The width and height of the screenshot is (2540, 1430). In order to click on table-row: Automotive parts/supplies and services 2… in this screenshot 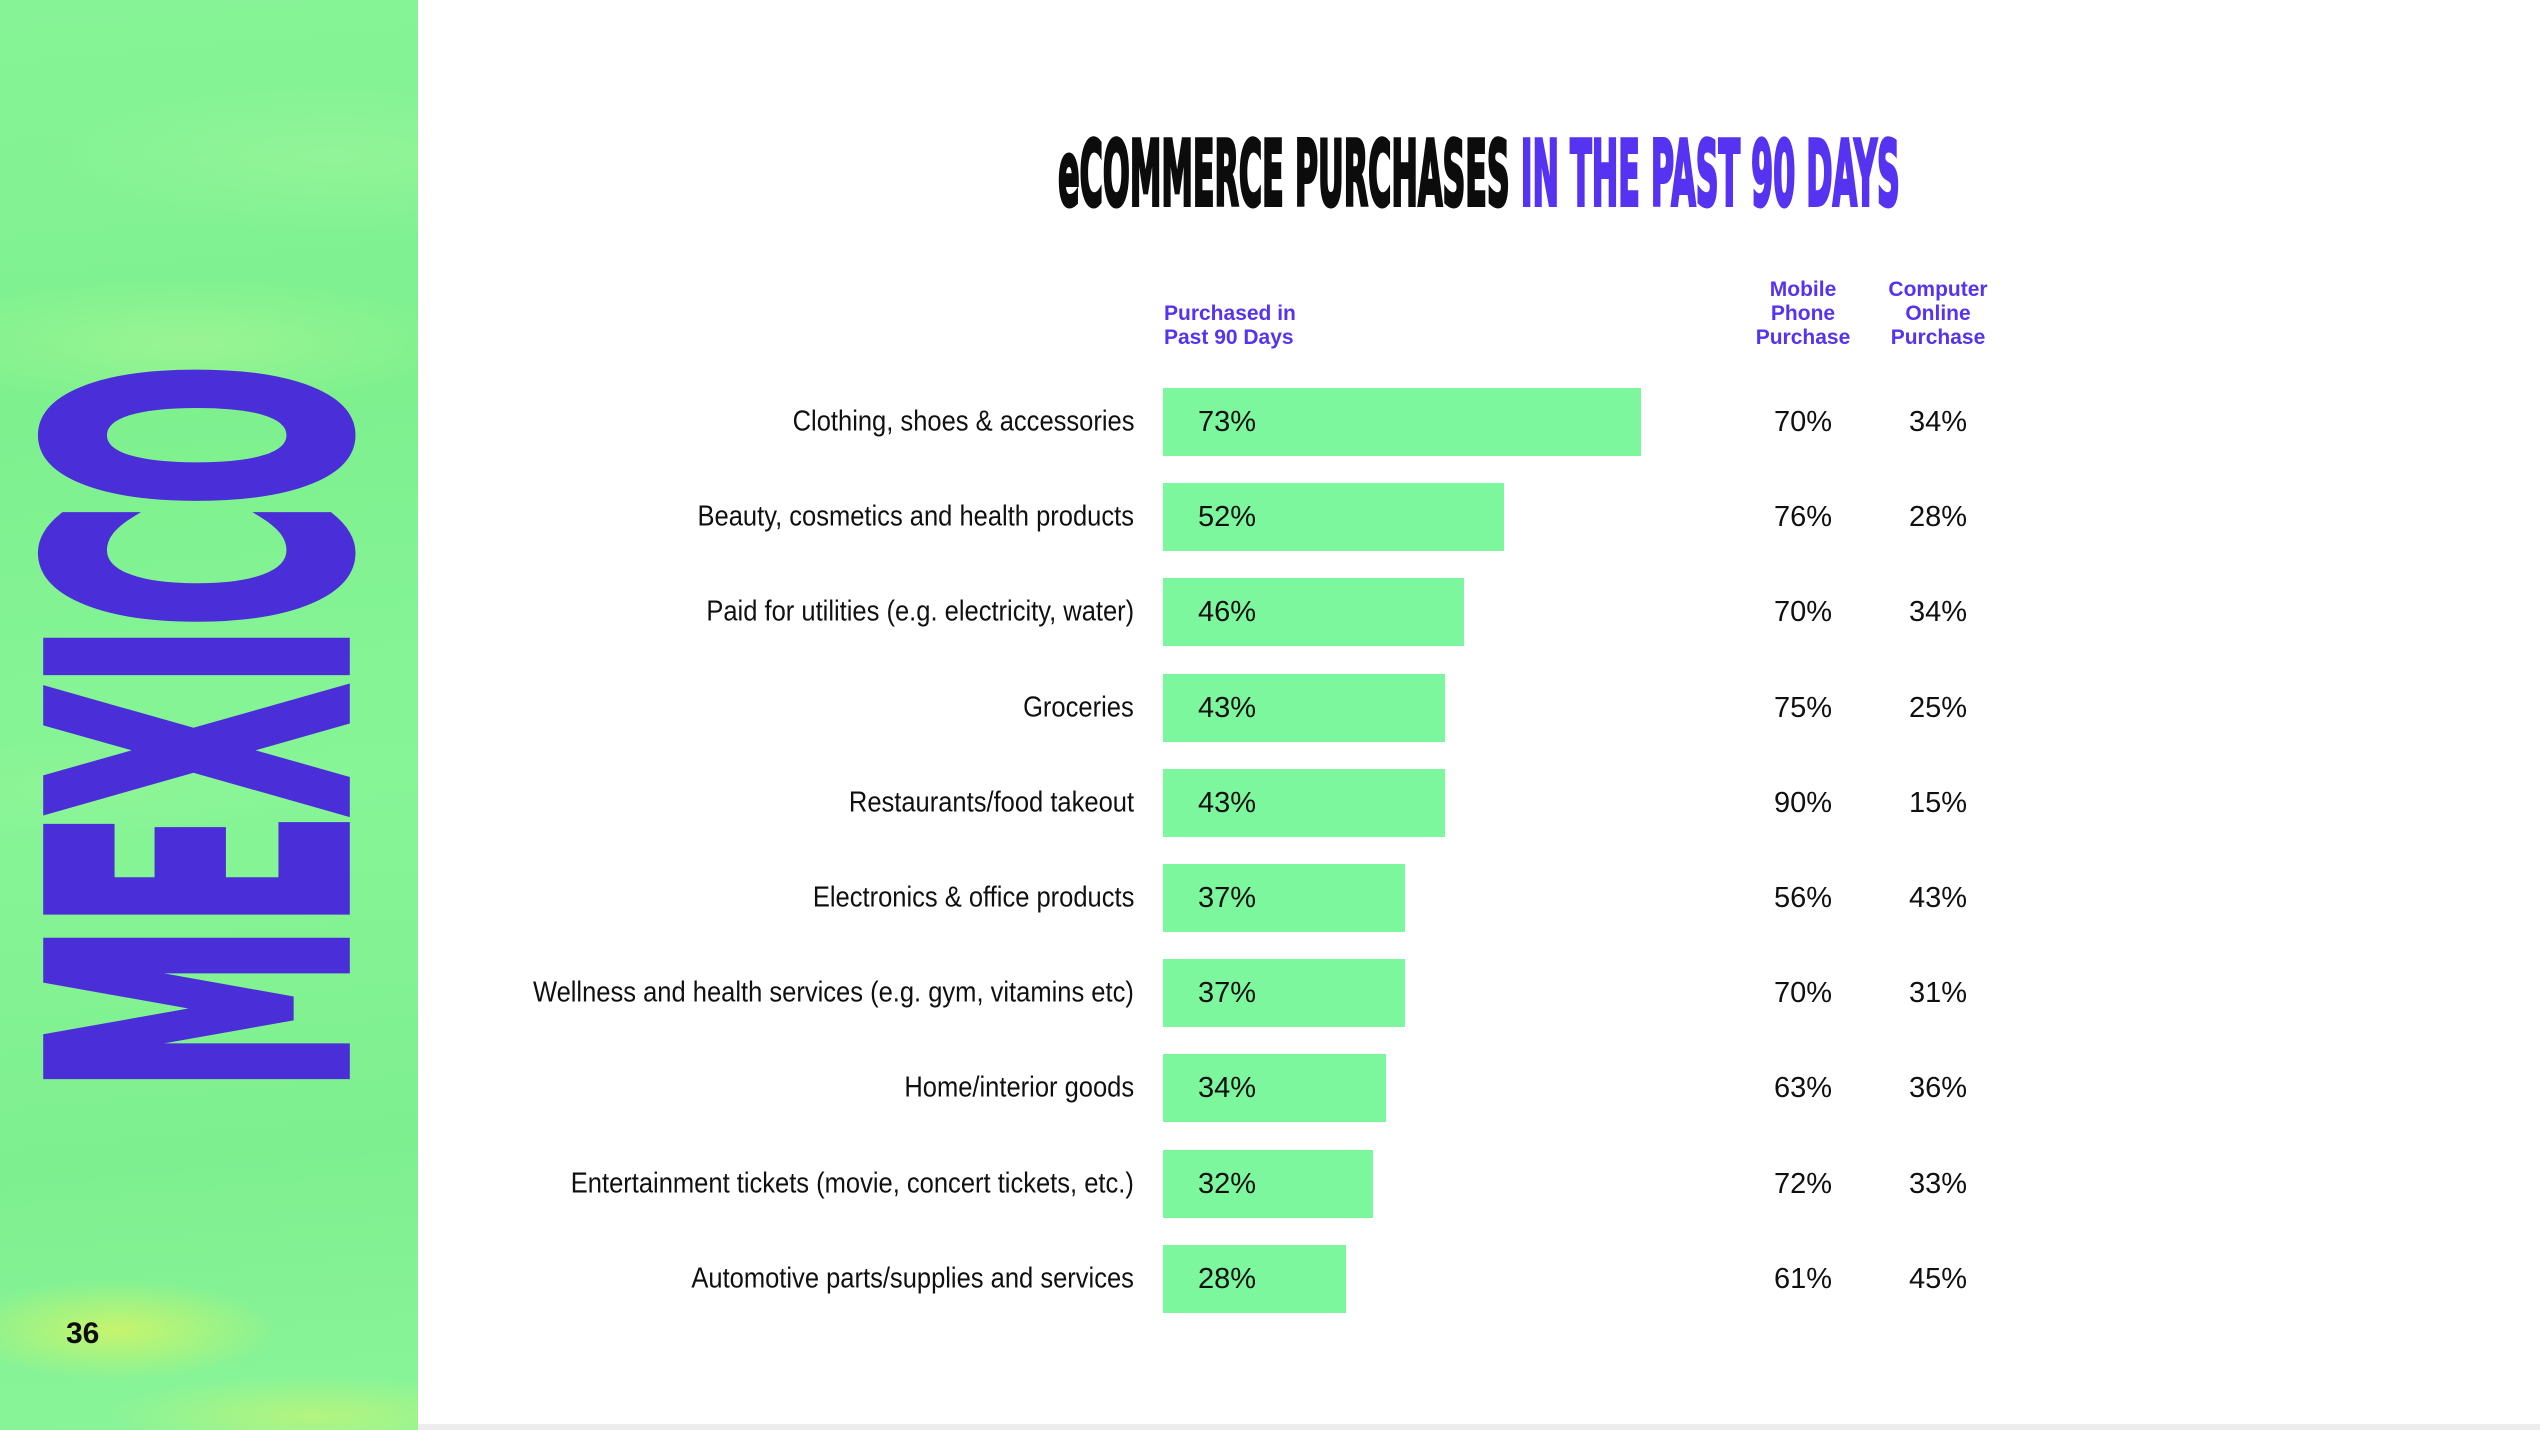, I will do `click(1270, 1279)`.